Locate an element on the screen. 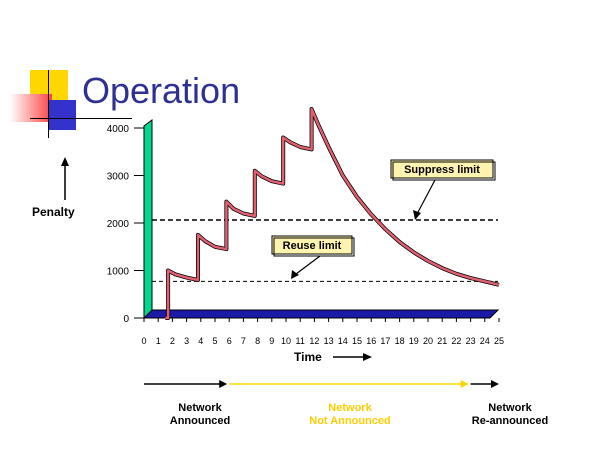 This screenshot has width=600, height=450. x-tick-label: 3 is located at coordinates (186, 341).